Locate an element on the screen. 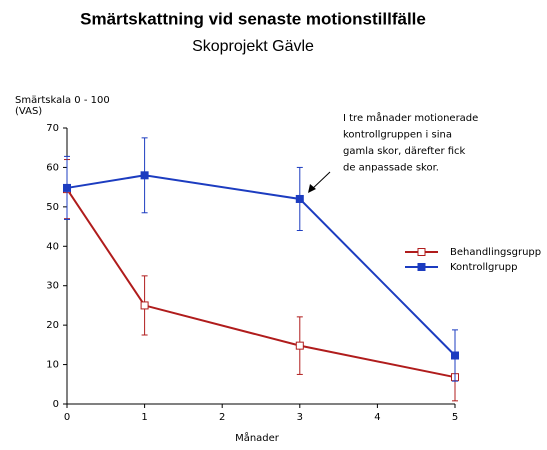 The image size is (547, 450). annotation: de anpassade skor. is located at coordinates (391, 168).